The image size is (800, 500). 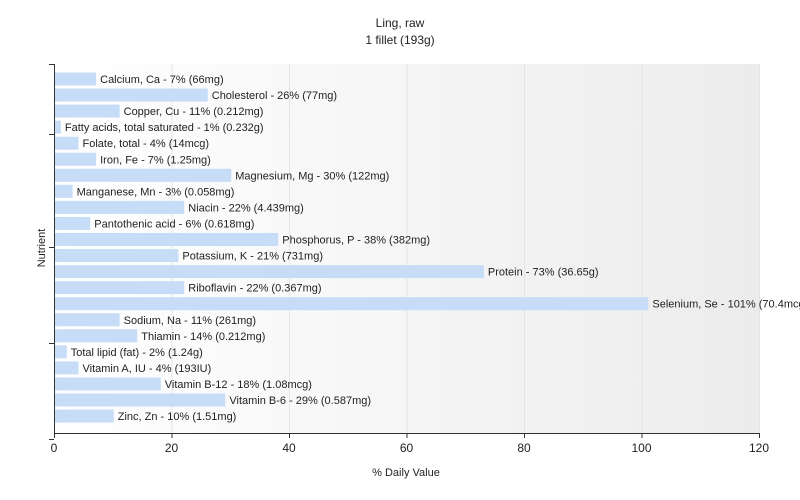 I want to click on bar-data-label: Manganese, Mn - 3% (0.058mg), so click(x=156, y=192).